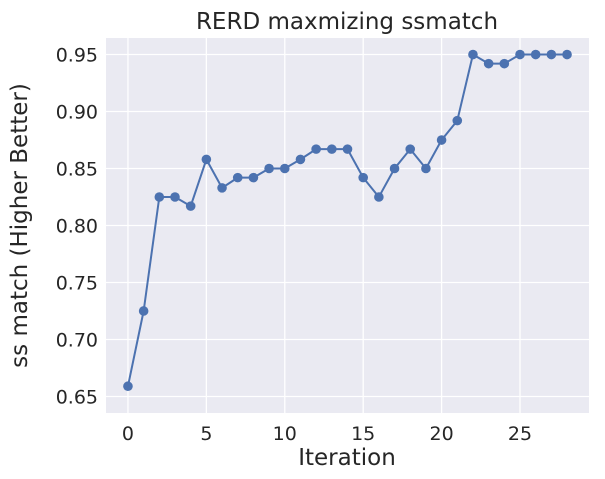 The height and width of the screenshot is (479, 605). What do you see at coordinates (206, 434) in the screenshot?
I see `x-tick-label: 5` at bounding box center [206, 434].